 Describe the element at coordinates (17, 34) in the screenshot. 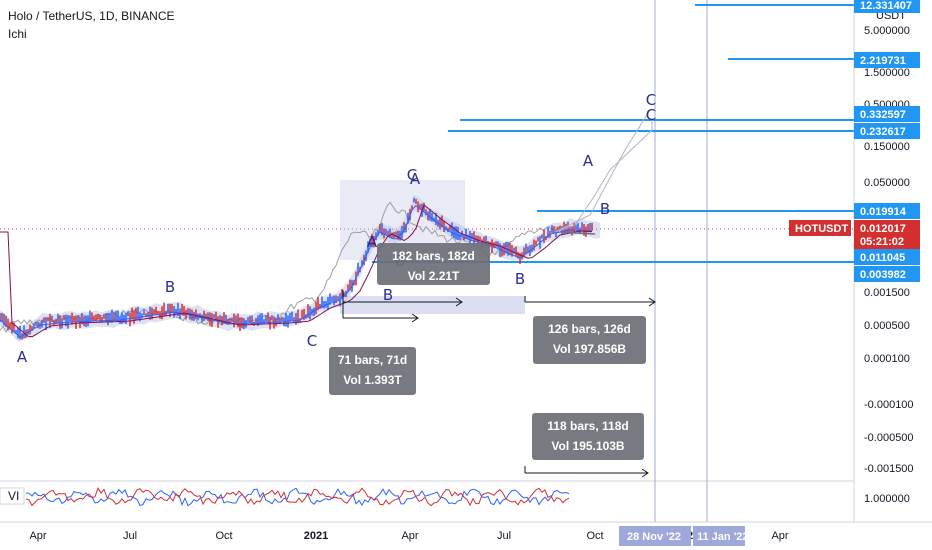

I see `indicator-label: Ichi` at that location.